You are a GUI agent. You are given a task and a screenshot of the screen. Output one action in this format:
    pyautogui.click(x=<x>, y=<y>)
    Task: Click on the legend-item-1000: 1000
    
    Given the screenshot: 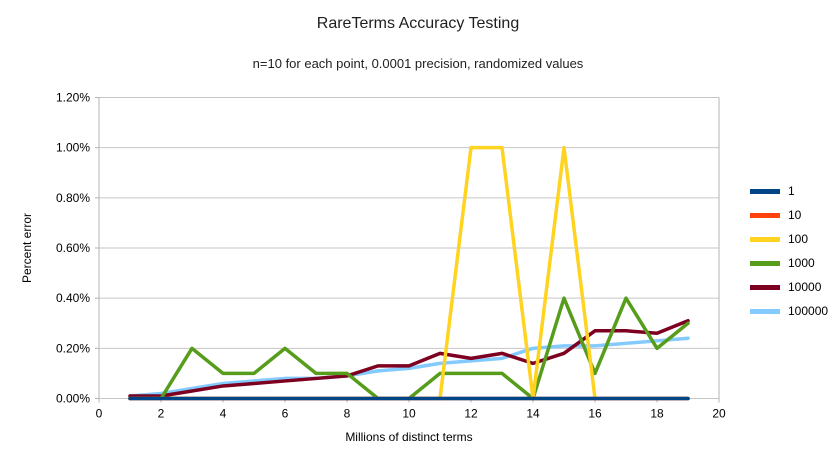 What is the action you would take?
    pyautogui.click(x=789, y=263)
    